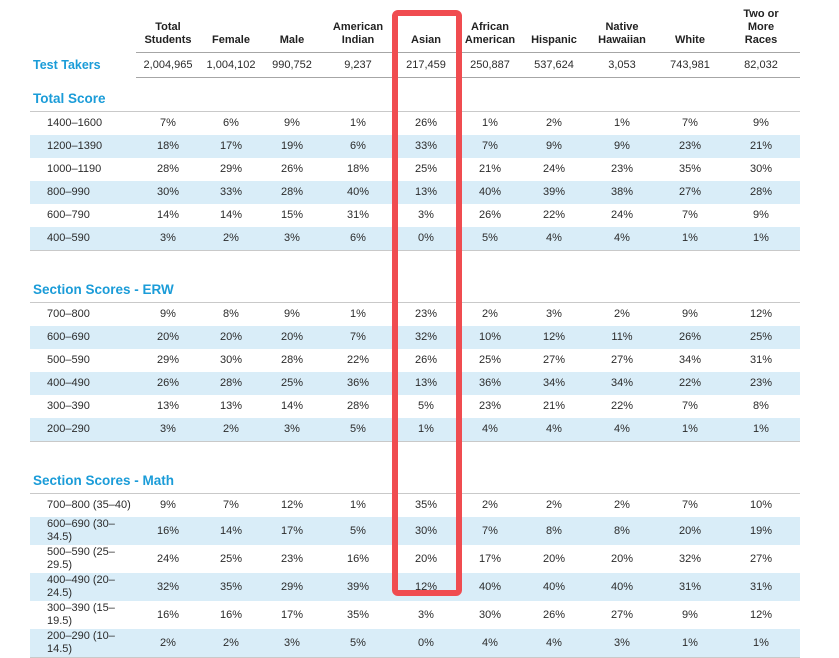  What do you see at coordinates (358, 192) in the screenshot?
I see `percent-cell-american-indian: 40%` at bounding box center [358, 192].